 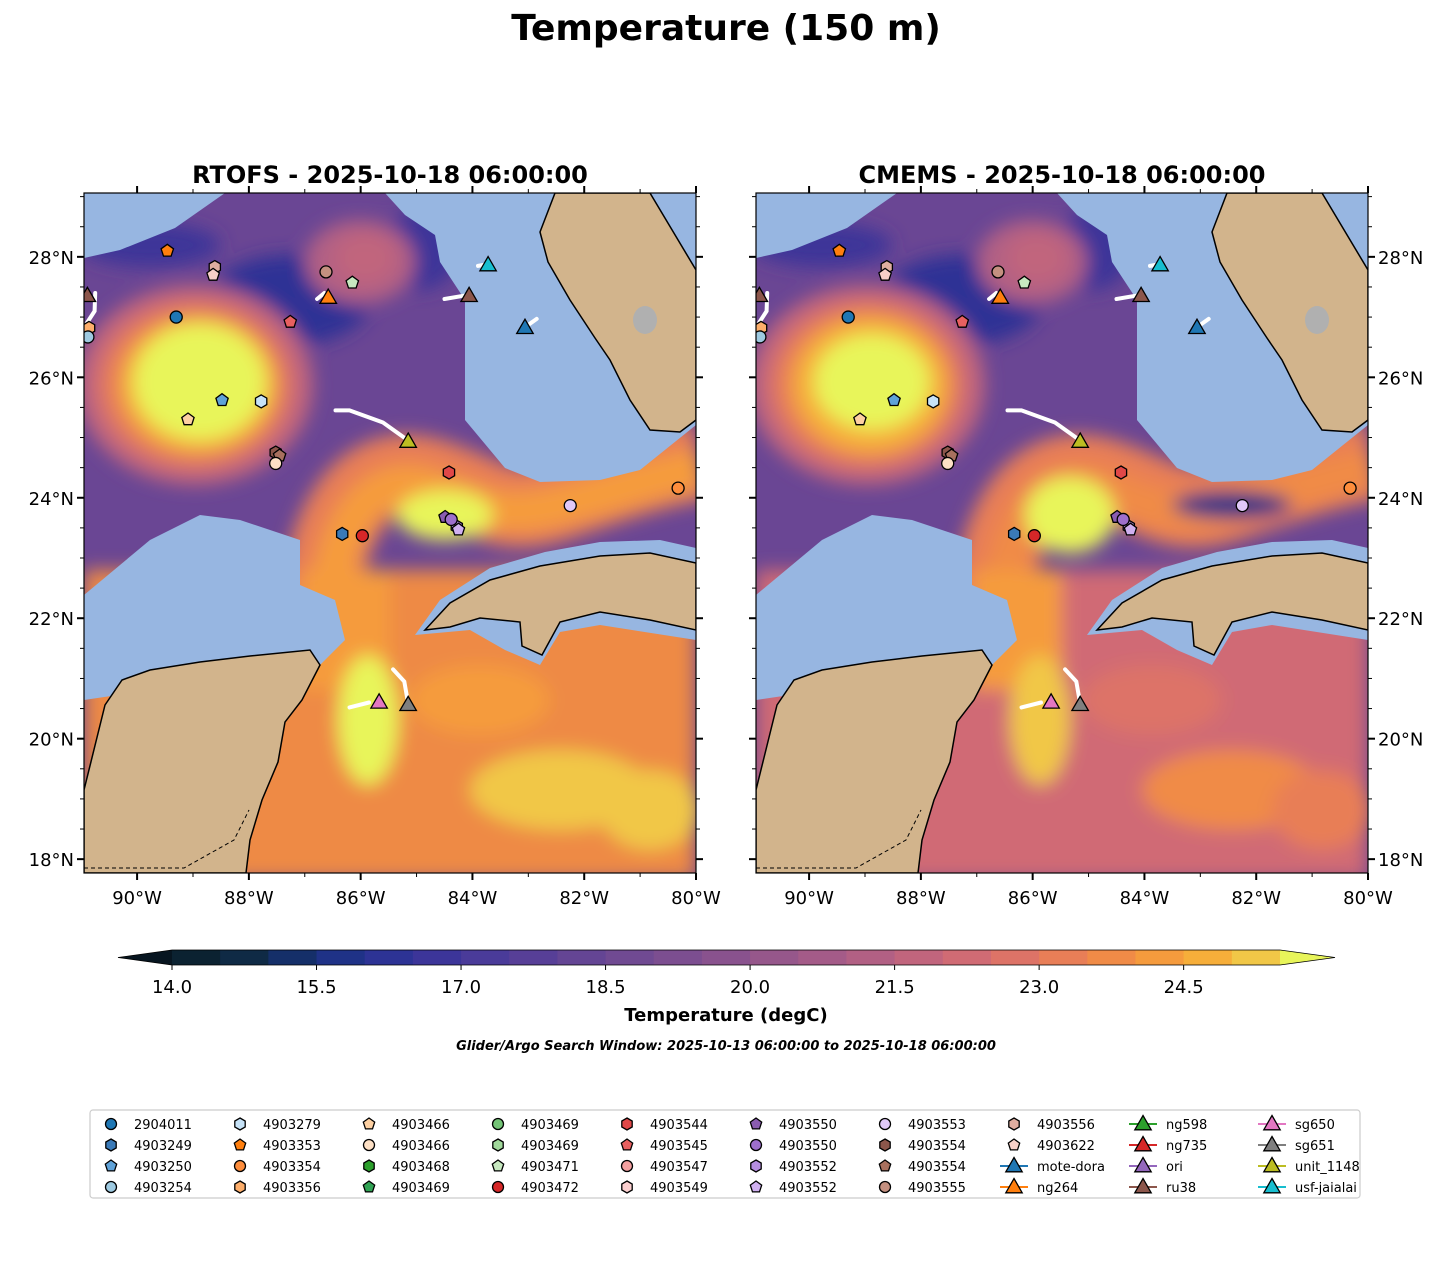 What do you see at coordinates (839, 839) in the screenshot?
I see `border-line` at bounding box center [839, 839].